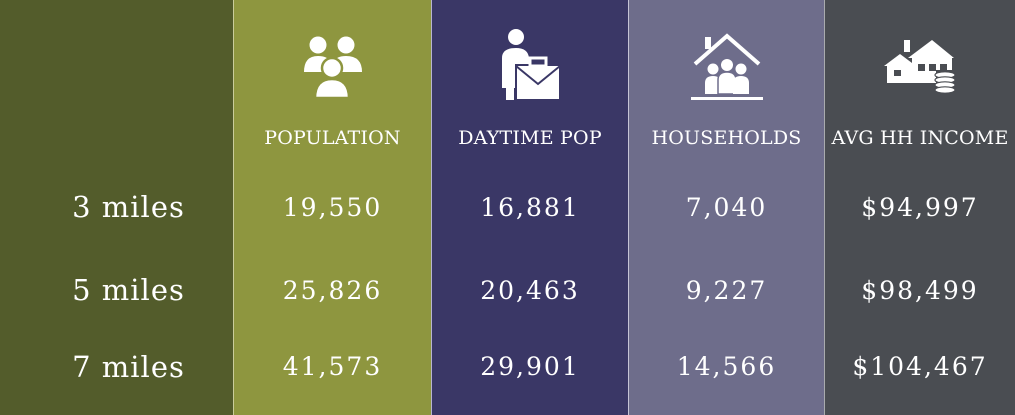 The image size is (1015, 415). What do you see at coordinates (128, 207) in the screenshot?
I see `row-label-3-miles: 3 miles` at bounding box center [128, 207].